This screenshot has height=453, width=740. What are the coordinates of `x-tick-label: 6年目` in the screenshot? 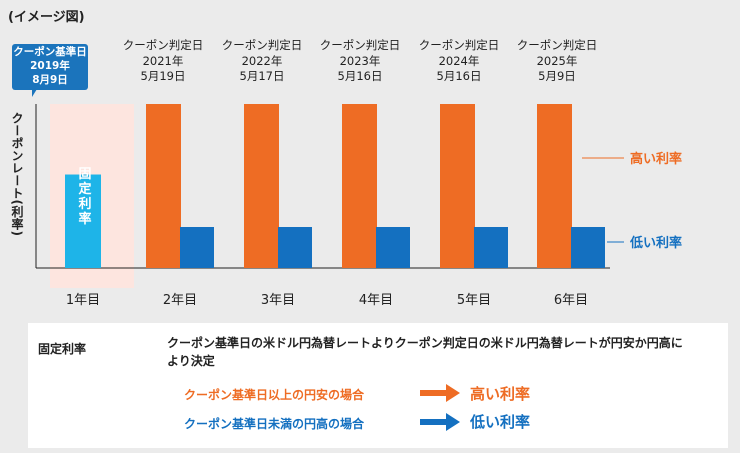 It's located at (571, 300).